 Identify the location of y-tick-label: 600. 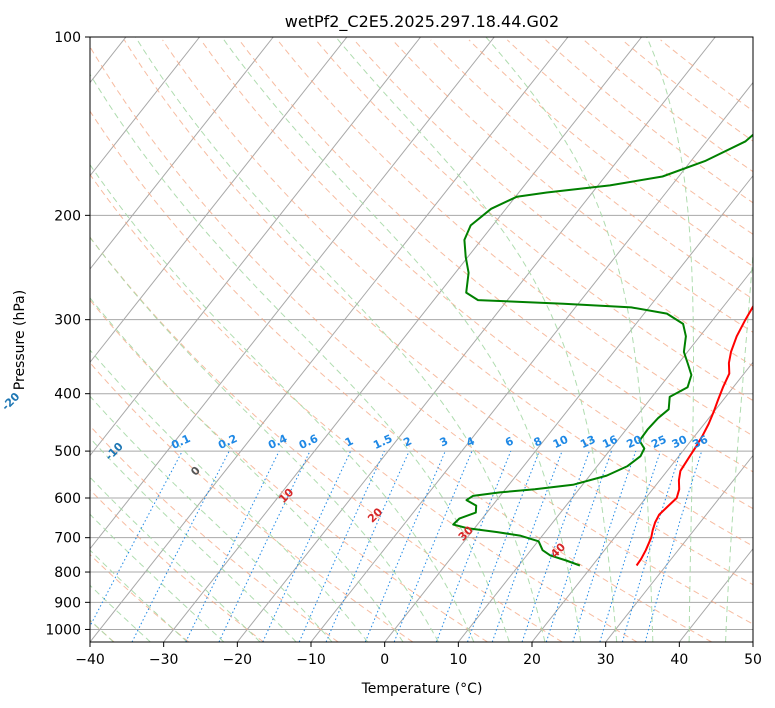
(67, 499).